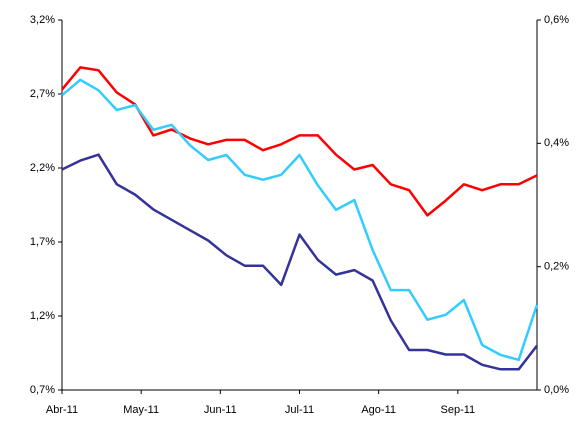 The width and height of the screenshot is (585, 421). I want to click on y-tick-label: 1,7%, so click(42, 242).